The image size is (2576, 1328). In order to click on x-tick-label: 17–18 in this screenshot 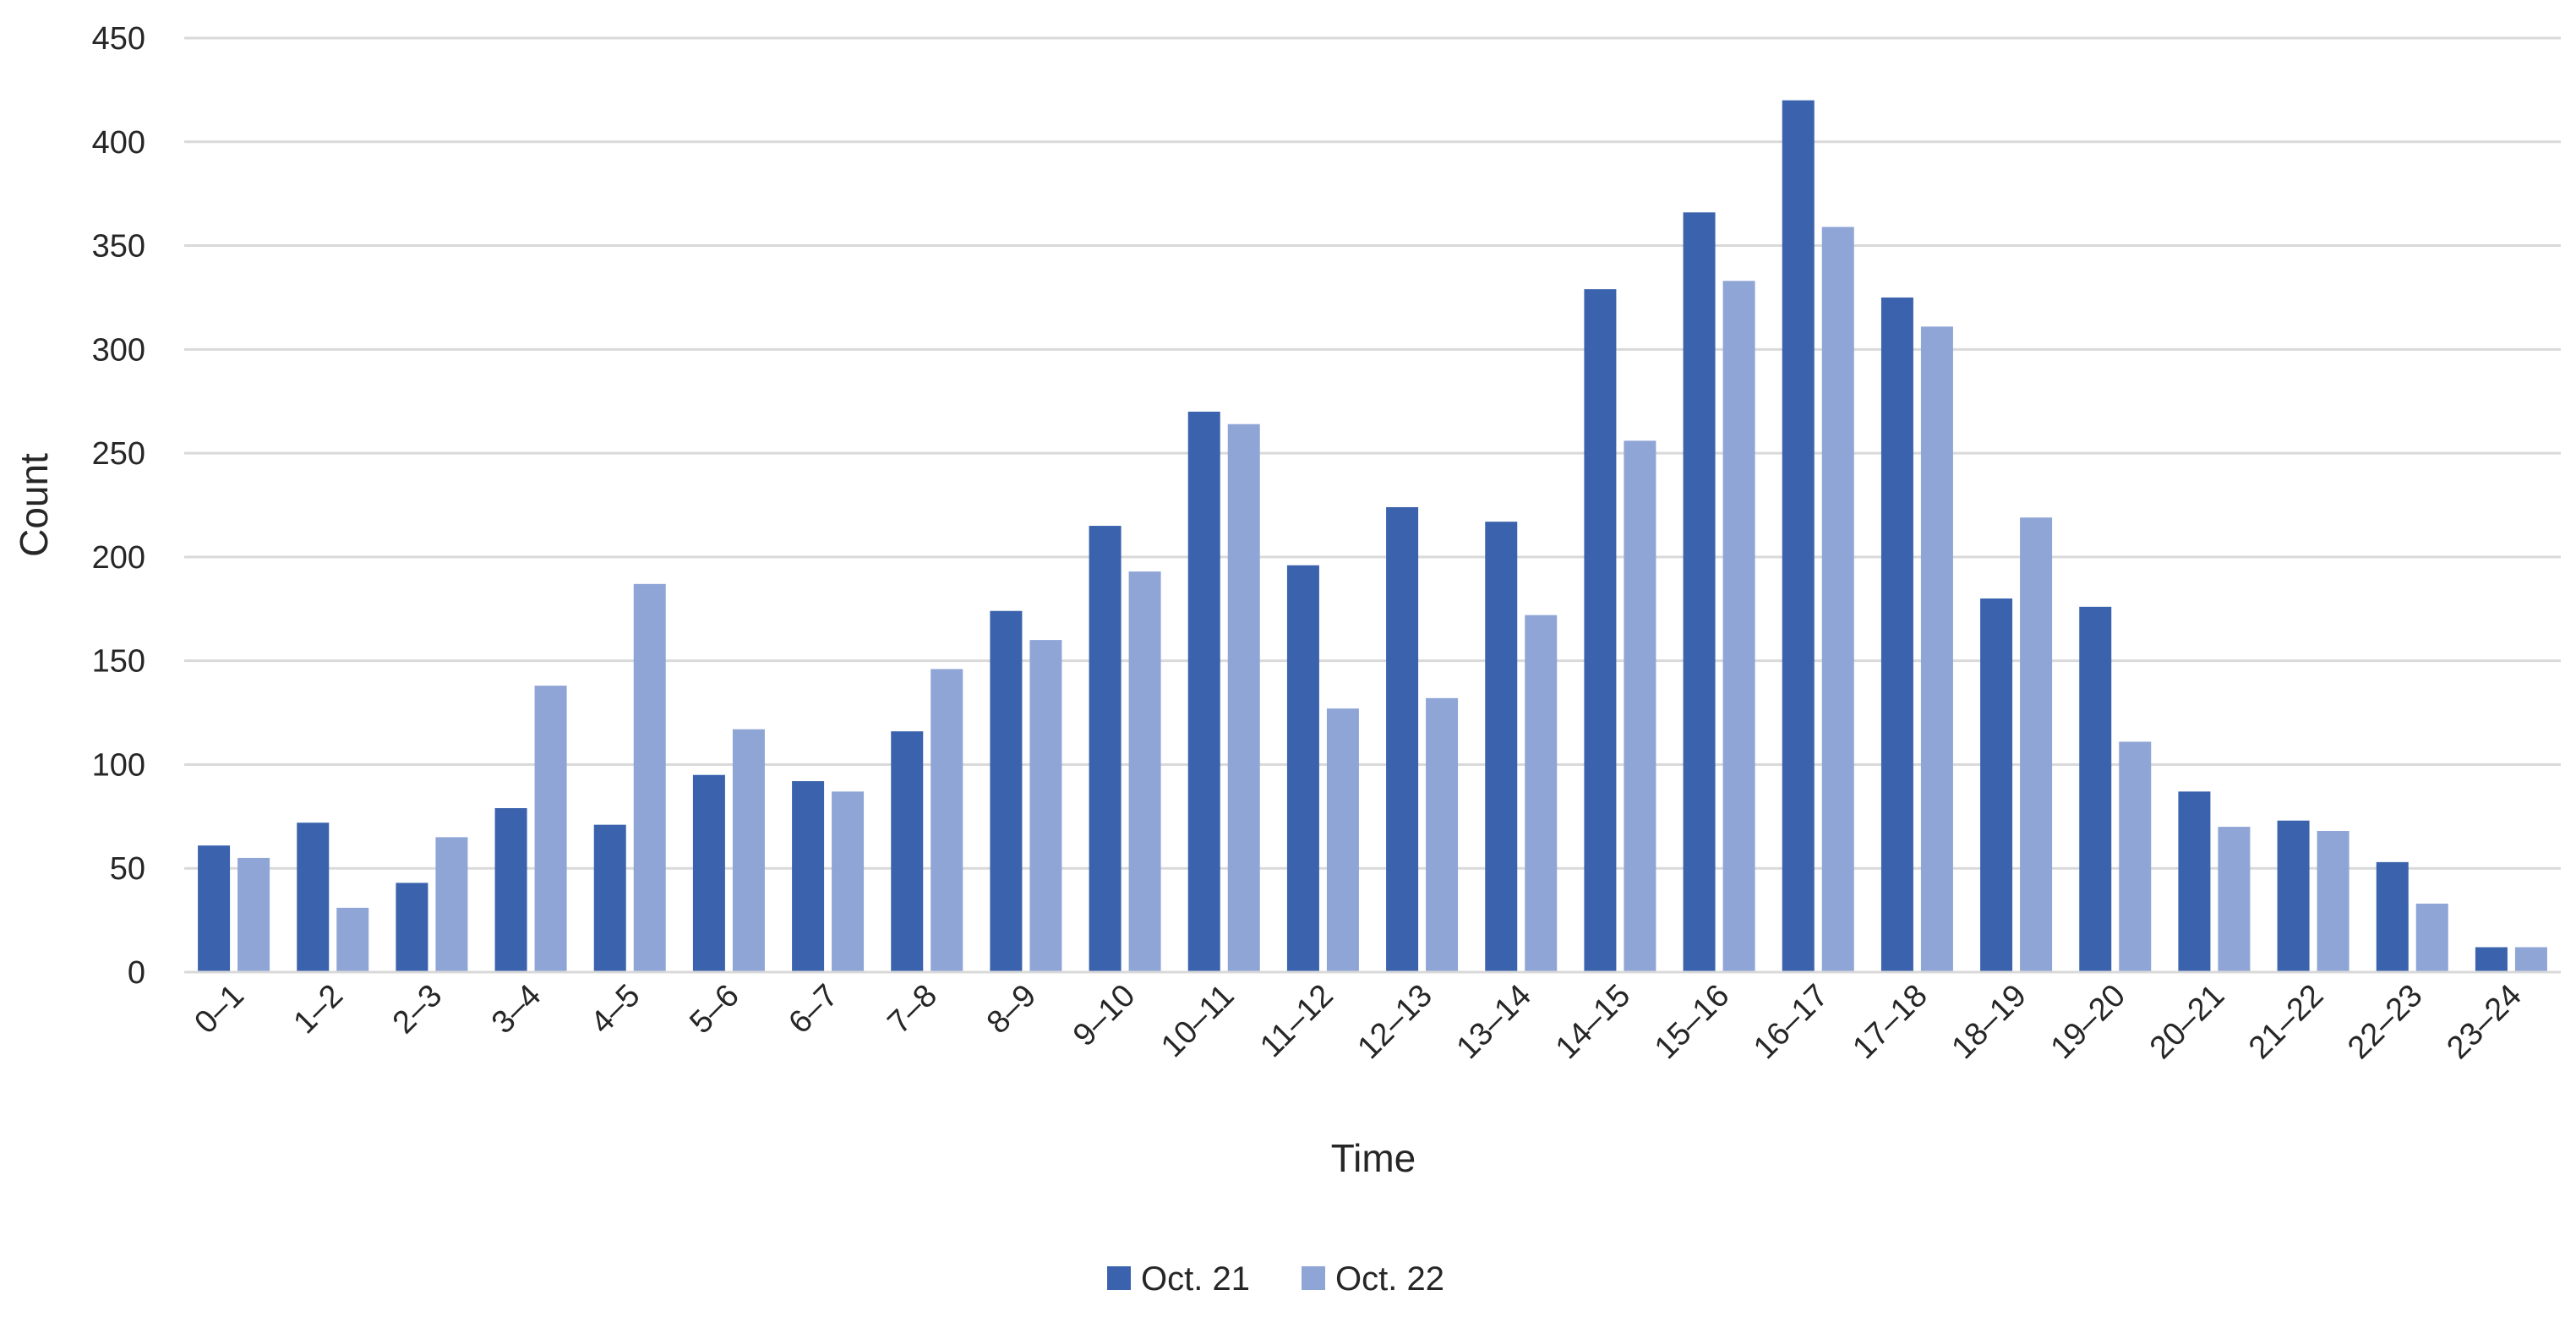, I will do `click(1890, 1022)`.